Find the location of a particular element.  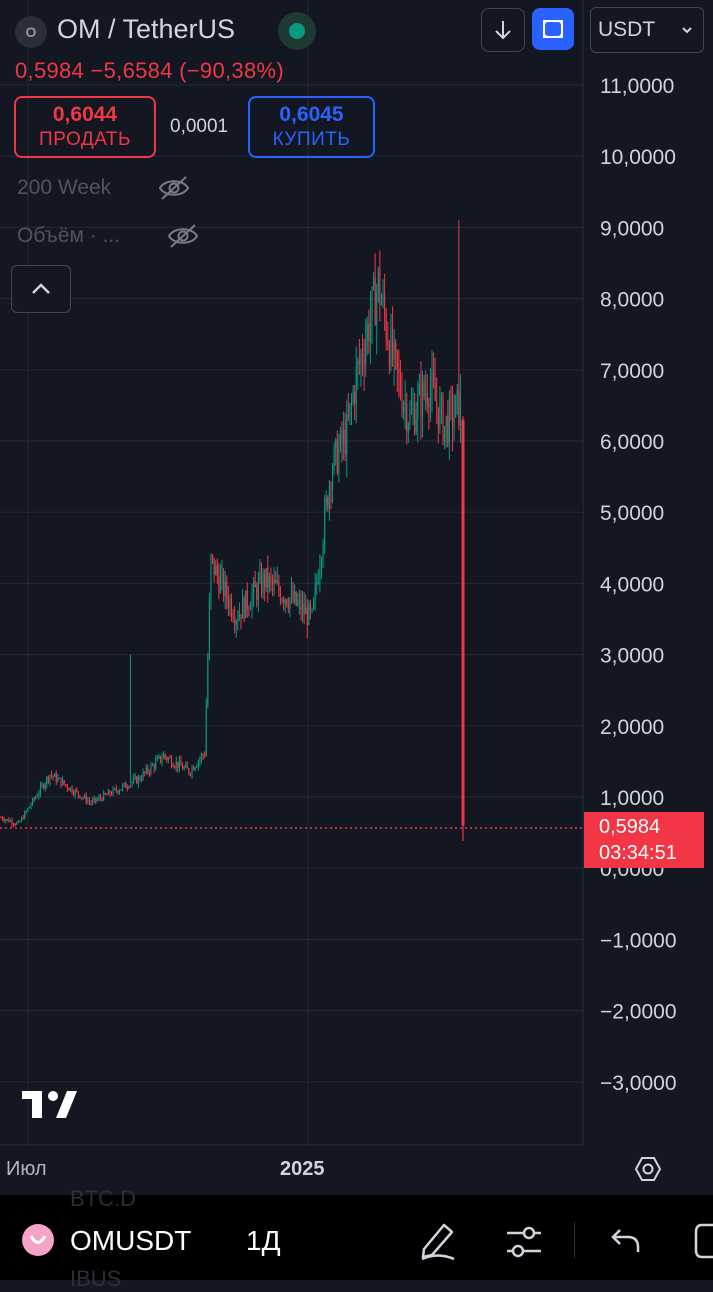

market-status-indicator is located at coordinates (297, 31).